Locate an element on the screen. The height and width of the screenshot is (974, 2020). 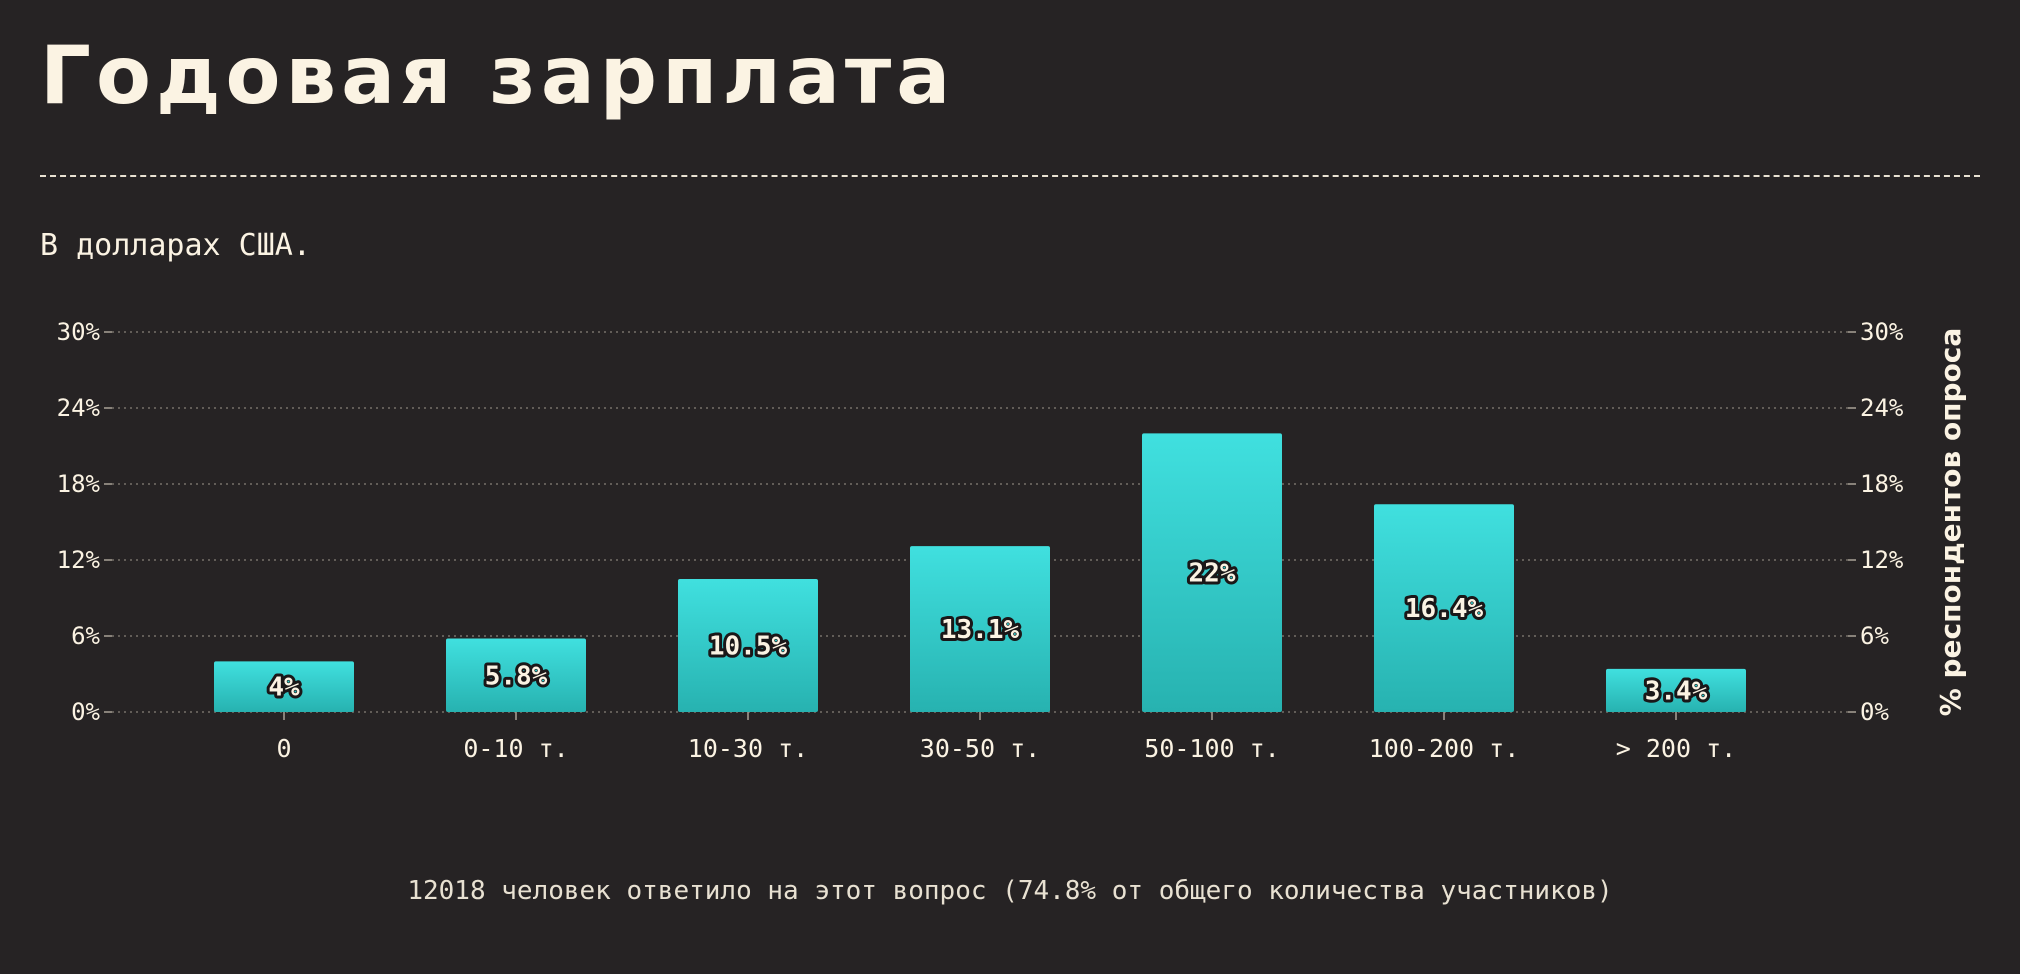
bar-value-label: 16.4% is located at coordinates (1444, 609).